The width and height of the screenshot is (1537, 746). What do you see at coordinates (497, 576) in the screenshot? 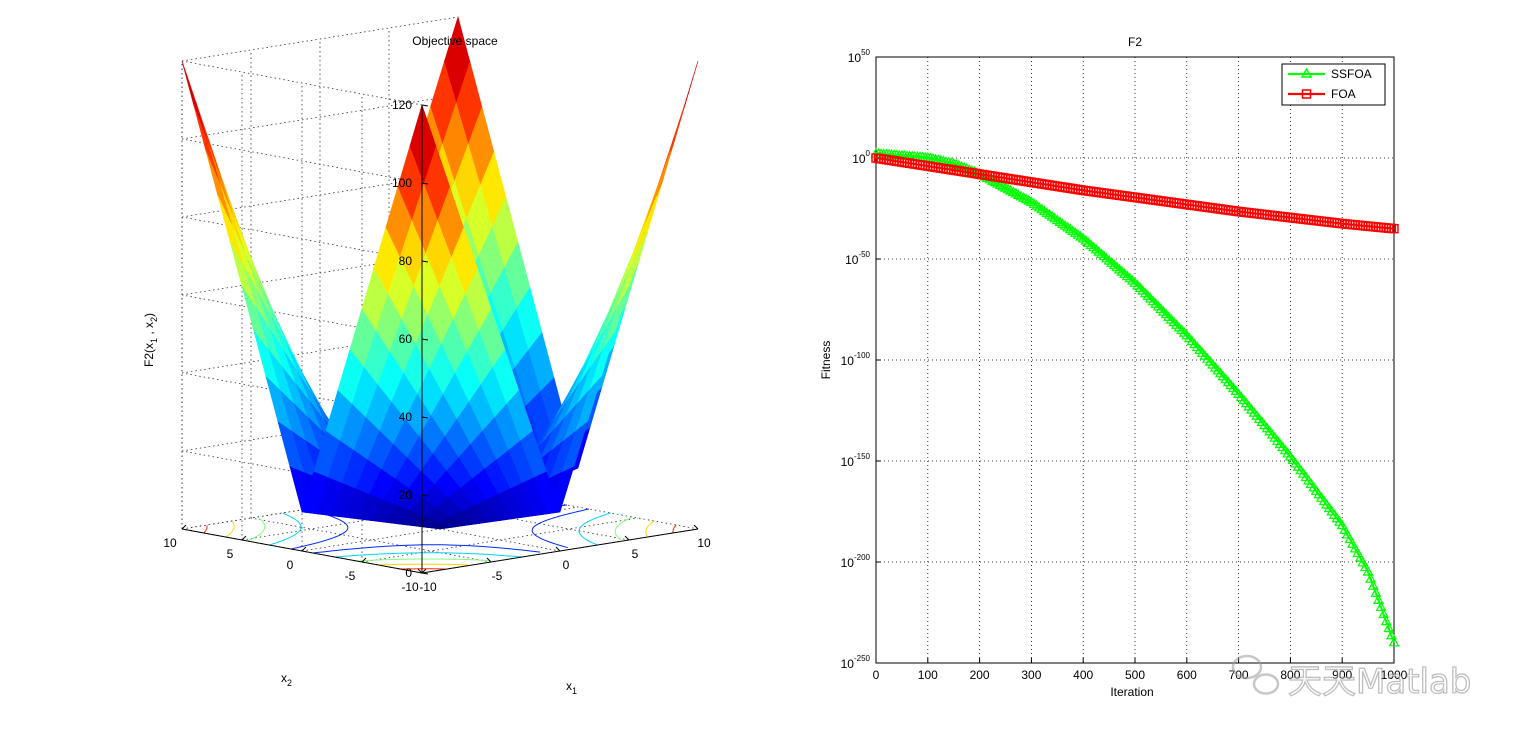
I see `x1-tick-label: -5` at bounding box center [497, 576].